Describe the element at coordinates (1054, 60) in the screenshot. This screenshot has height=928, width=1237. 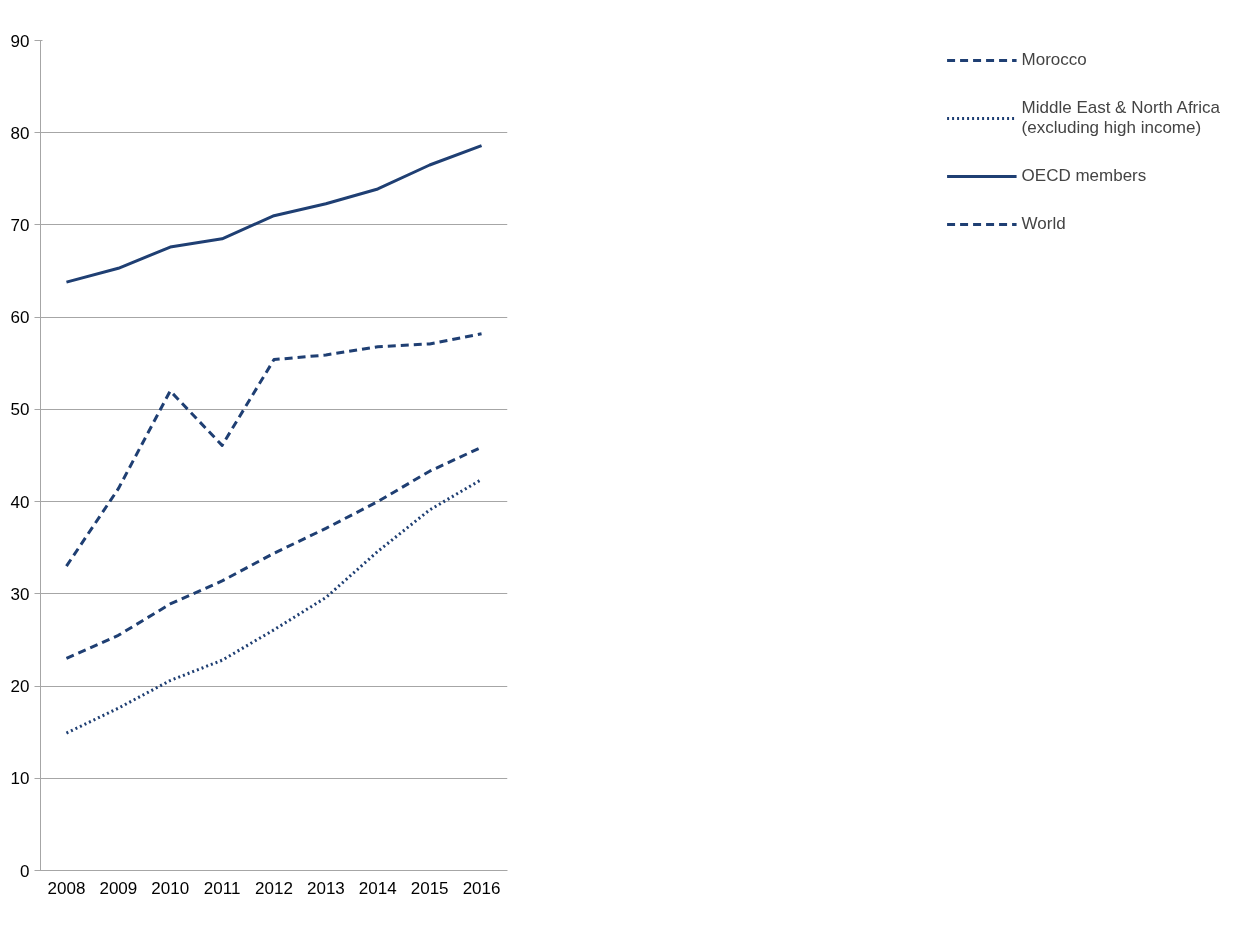
I see `legend-label: Morocco` at that location.